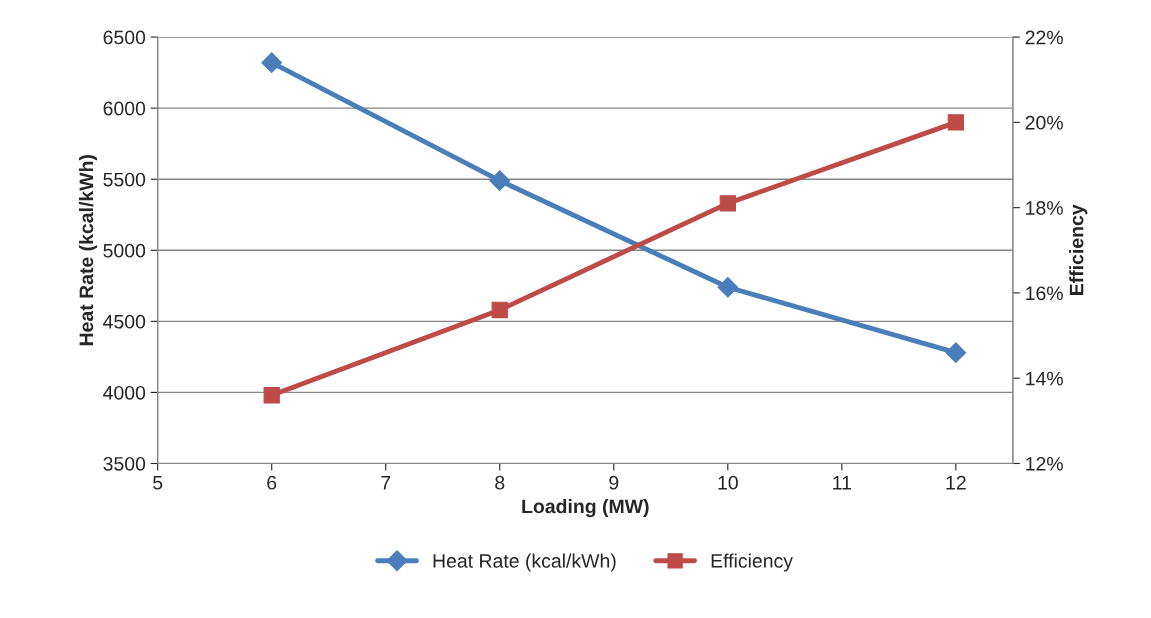 This screenshot has width=1151, height=618. I want to click on y-tick-label: 4000, so click(124, 392).